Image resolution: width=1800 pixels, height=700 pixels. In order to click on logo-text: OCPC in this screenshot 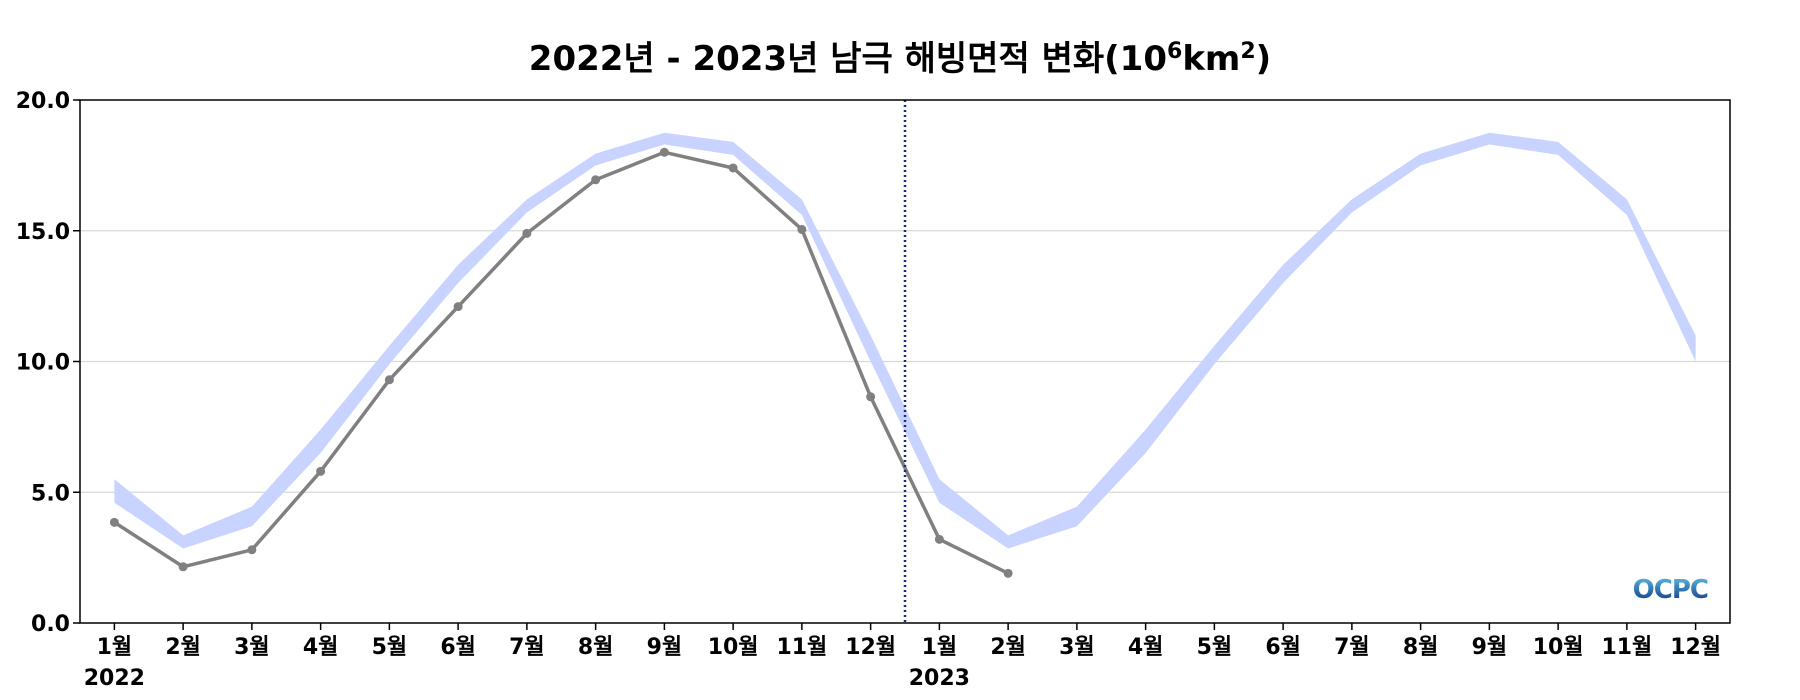, I will do `click(1670, 590)`.